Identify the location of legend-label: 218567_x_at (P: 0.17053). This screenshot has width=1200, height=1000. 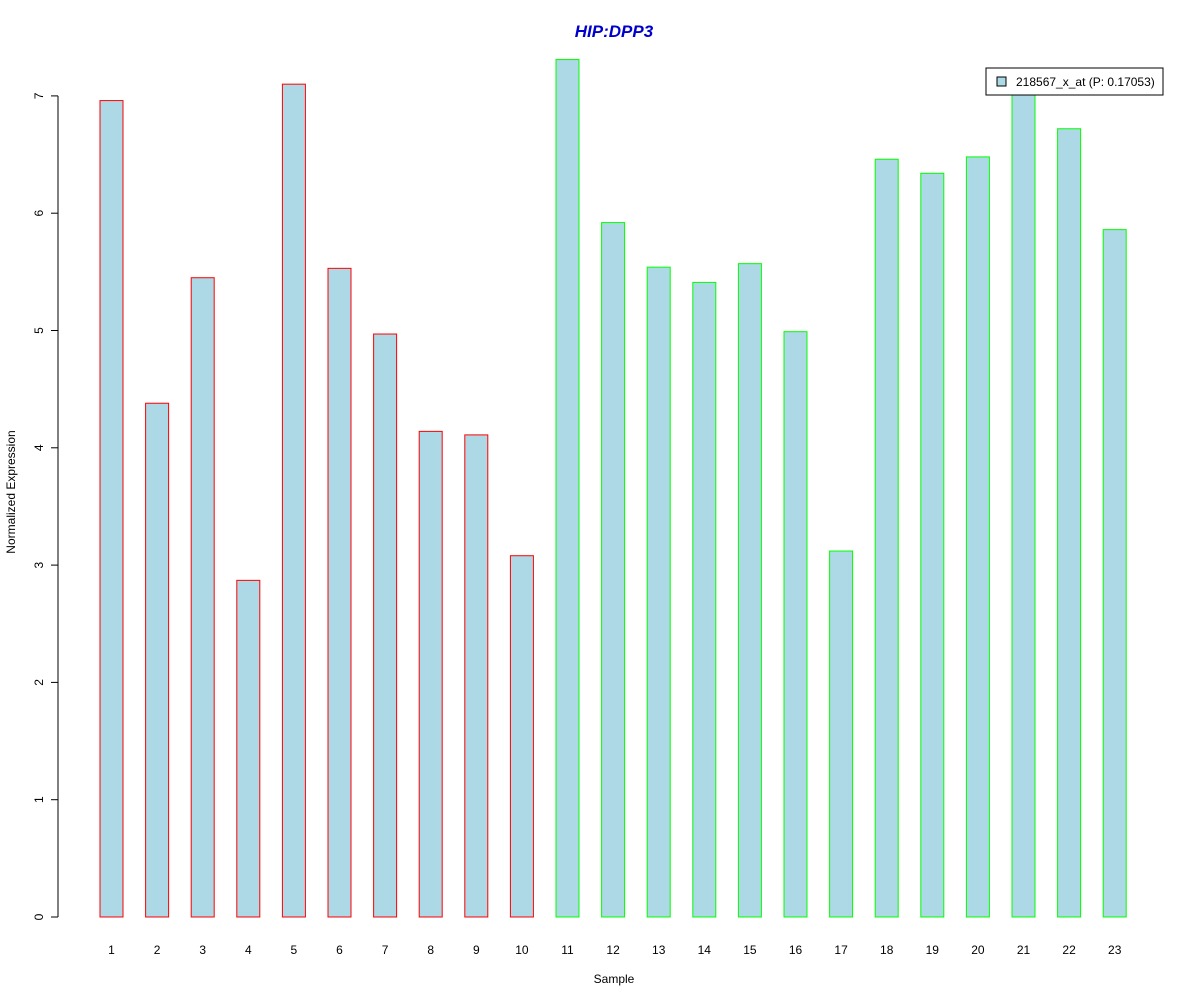
(1085, 82).